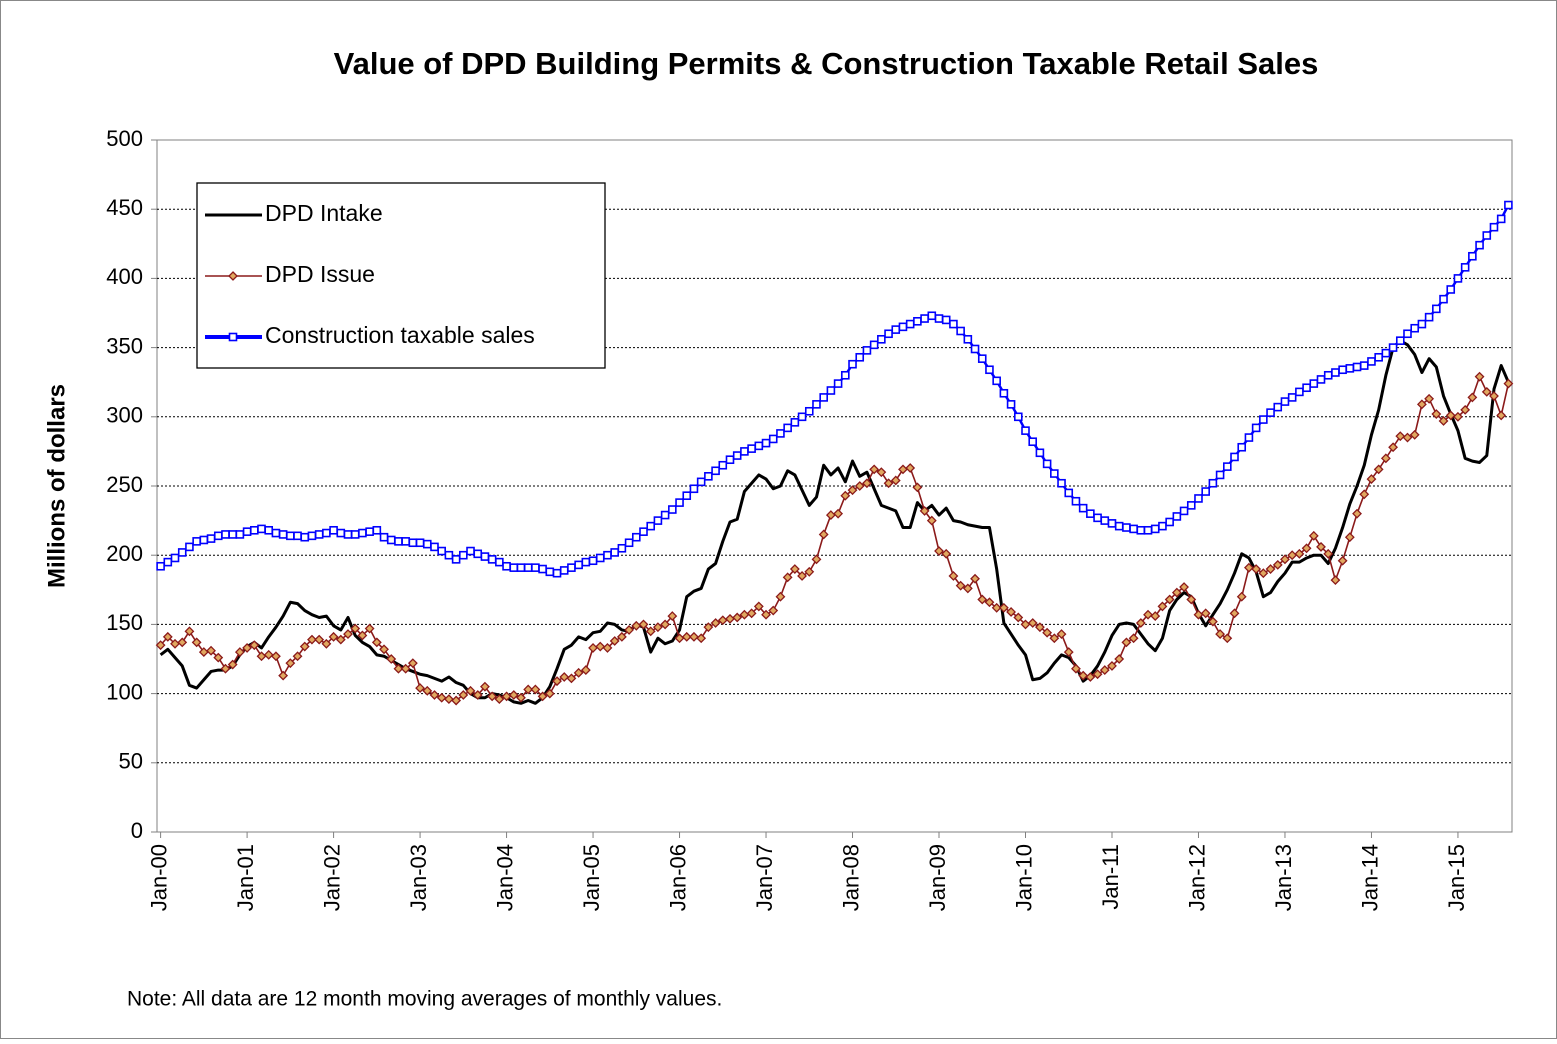 The width and height of the screenshot is (1557, 1044). I want to click on x-tick-label: Jan-04, so click(504, 877).